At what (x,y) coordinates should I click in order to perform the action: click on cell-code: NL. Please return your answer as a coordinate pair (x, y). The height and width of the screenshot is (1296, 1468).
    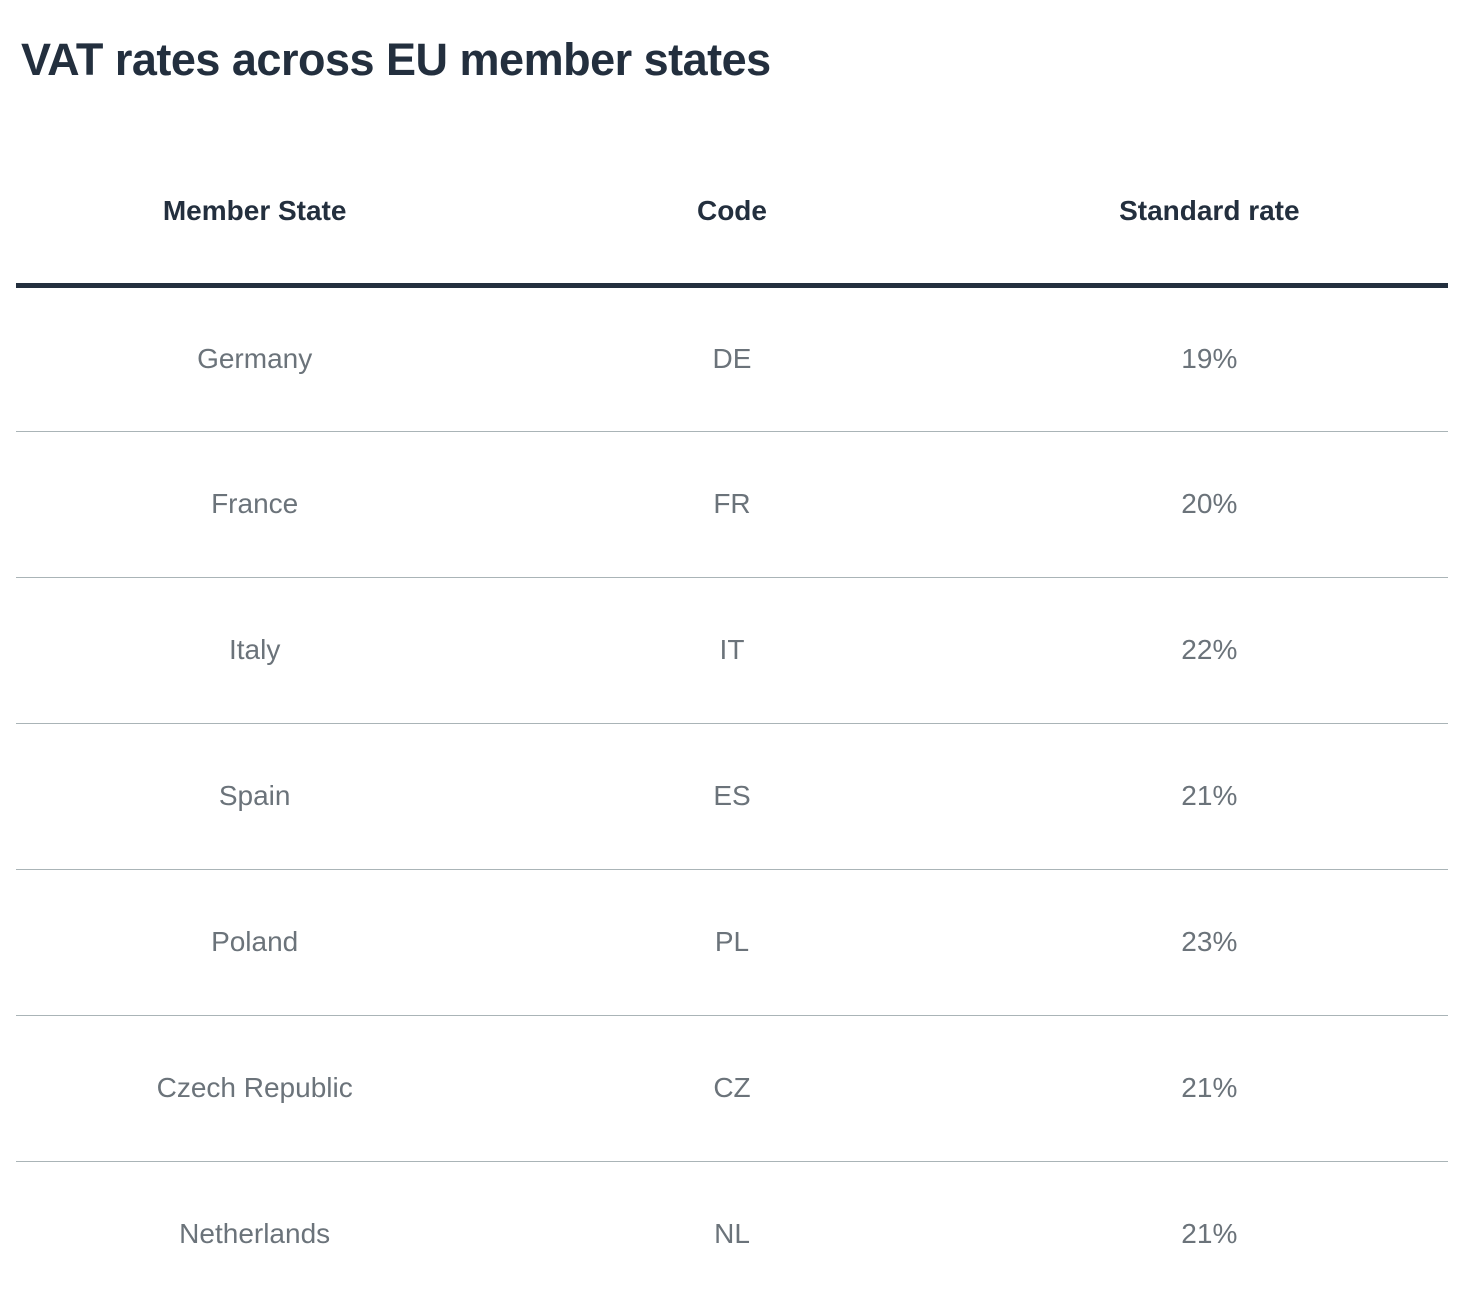
    Looking at the image, I should click on (732, 1234).